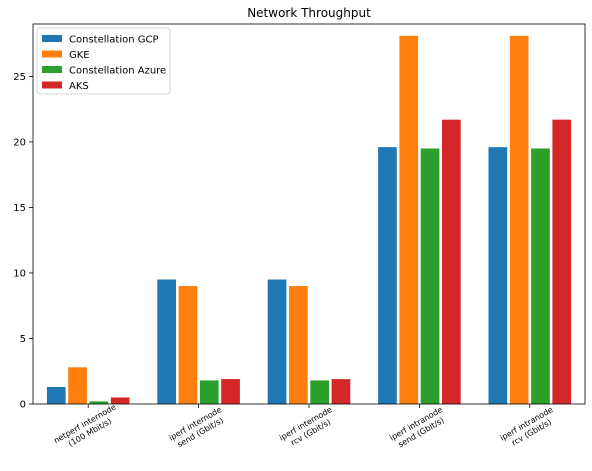 The height and width of the screenshot is (471, 592). I want to click on y-tick-label: 20, so click(19, 142).